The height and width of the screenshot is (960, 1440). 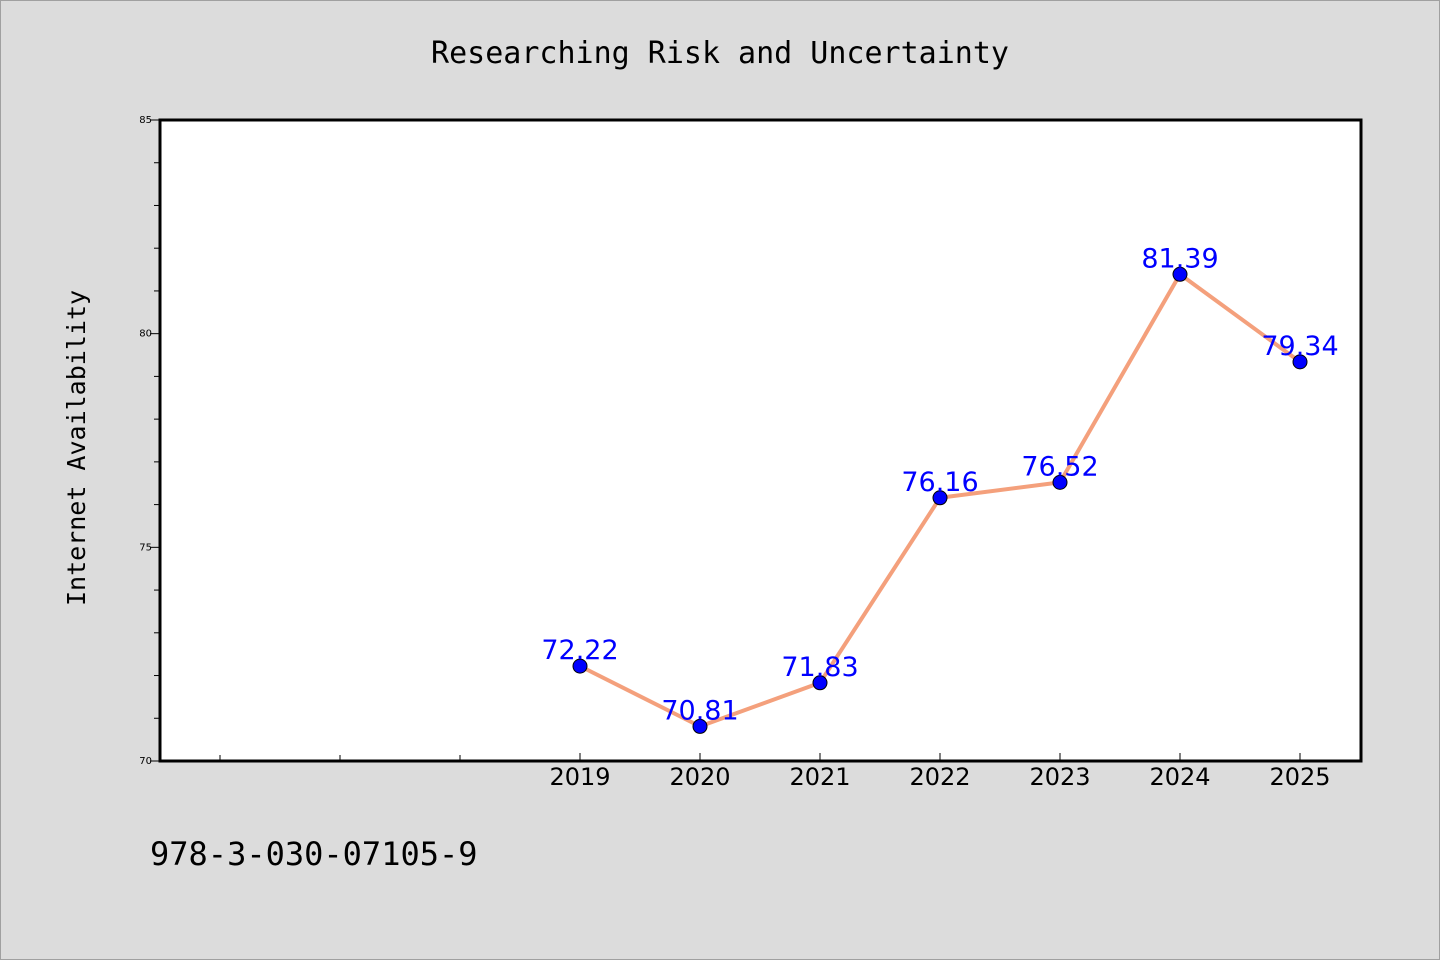 I want to click on x-axis-ticks: 2019 2020 2021 2022 2023 2024 2025, so click(x=940, y=772).